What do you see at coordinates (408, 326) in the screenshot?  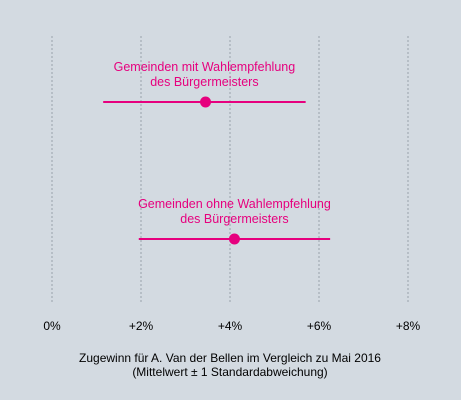 I see `x-tick-label: +8%` at bounding box center [408, 326].